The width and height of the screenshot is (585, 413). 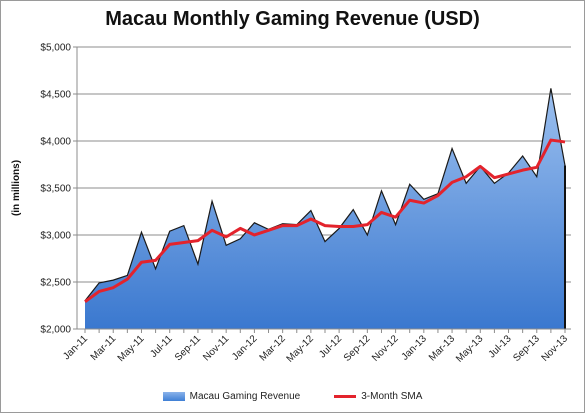 I want to click on x-tick-label: May-13, so click(x=470, y=349).